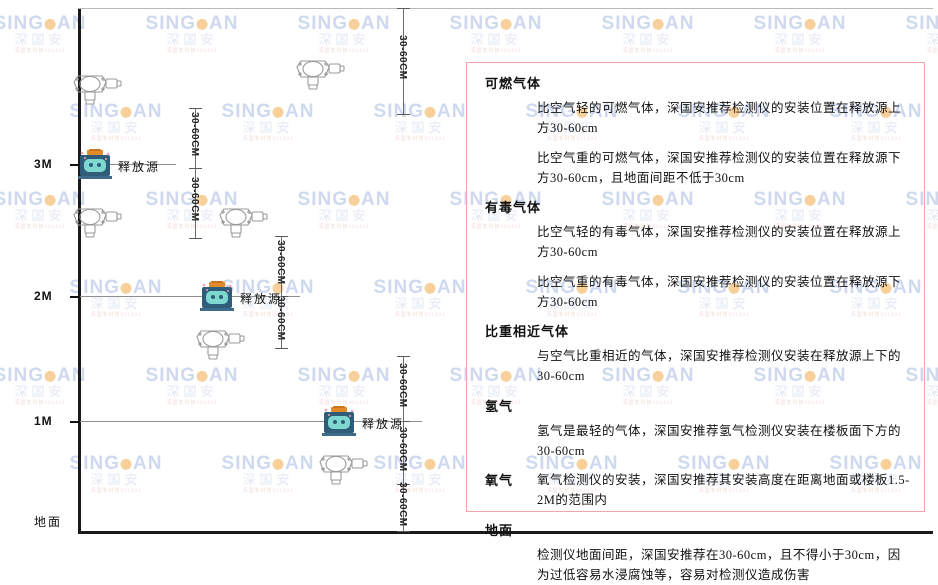 This screenshot has height=585, width=938. Describe the element at coordinates (723, 292) in the screenshot. I see `guideline-paragraph: 比空气重的有毒气体，深国安推荐检测仪的安装位置在释放源下方30-60cm` at that location.